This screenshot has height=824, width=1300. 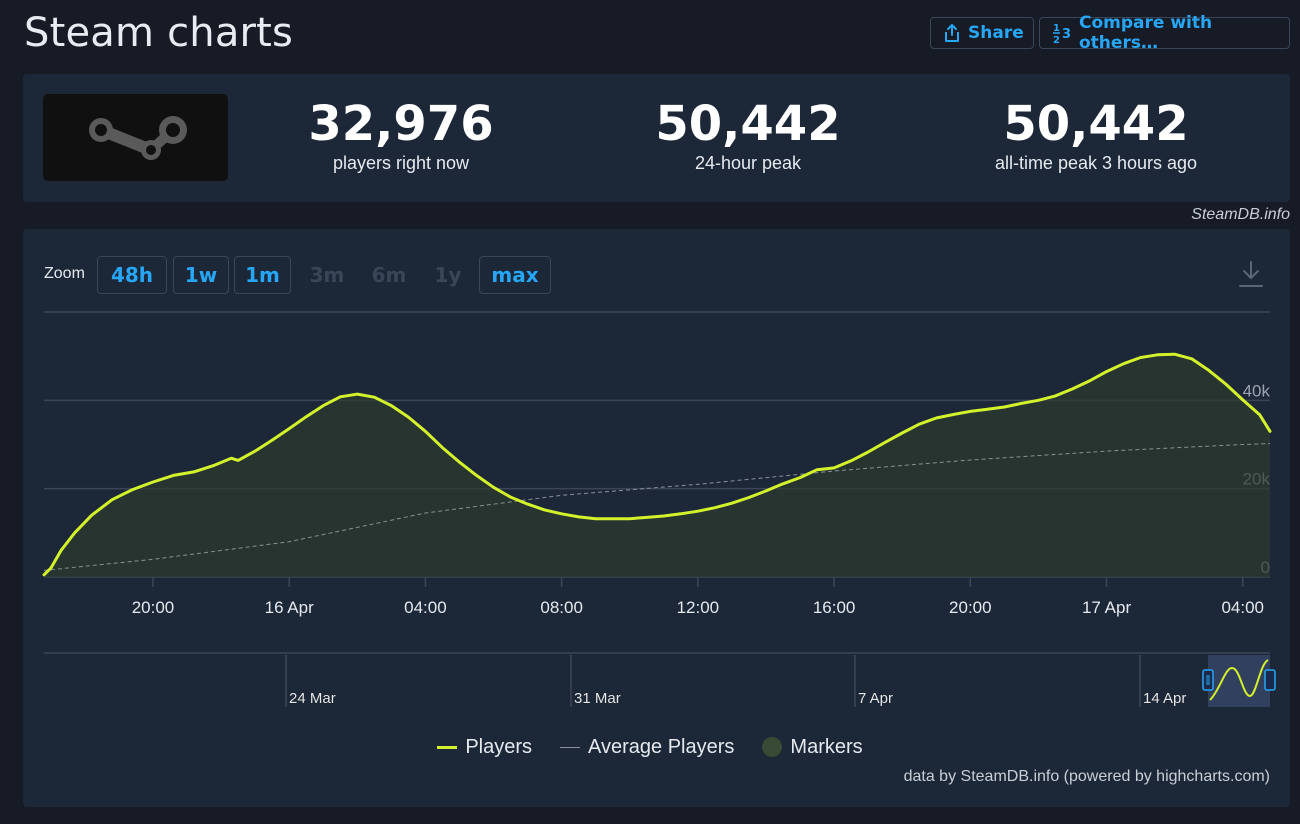 I want to click on stat-label: players right now, so click(x=401, y=163).